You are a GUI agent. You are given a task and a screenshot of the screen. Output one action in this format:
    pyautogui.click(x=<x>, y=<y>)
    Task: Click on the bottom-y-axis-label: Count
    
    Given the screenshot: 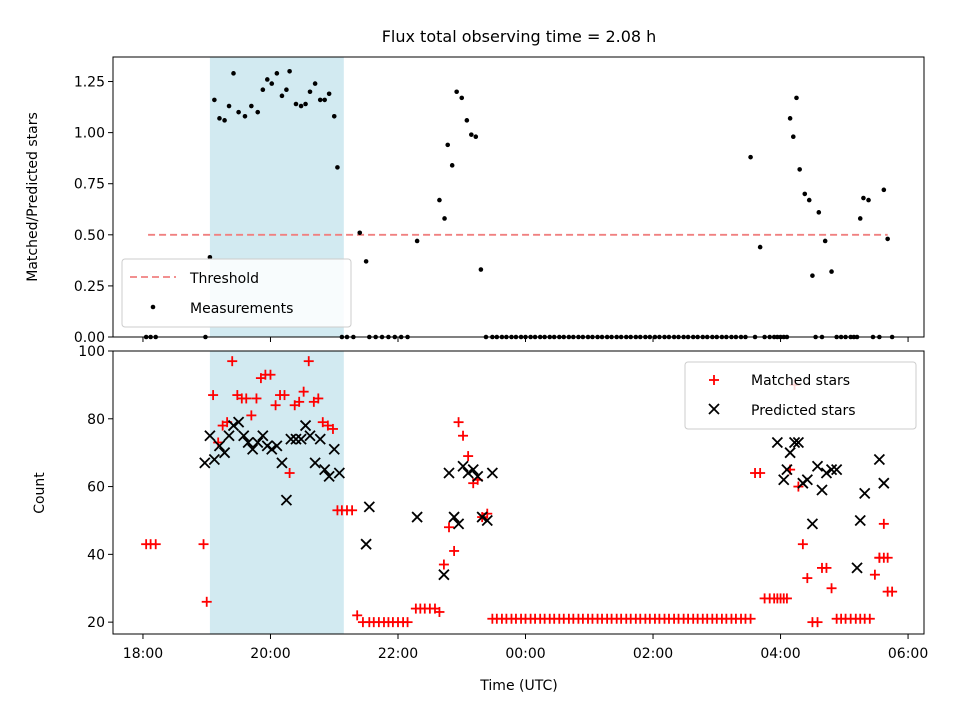 What is the action you would take?
    pyautogui.click(x=40, y=493)
    